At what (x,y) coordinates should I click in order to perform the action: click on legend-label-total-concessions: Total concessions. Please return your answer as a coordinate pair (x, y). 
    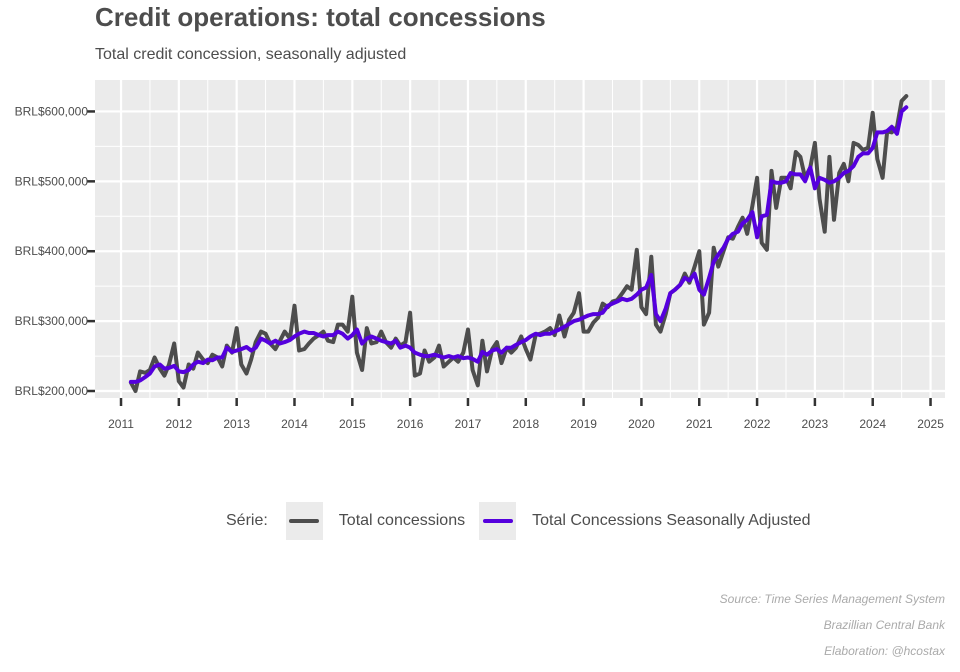
    Looking at the image, I should click on (402, 520).